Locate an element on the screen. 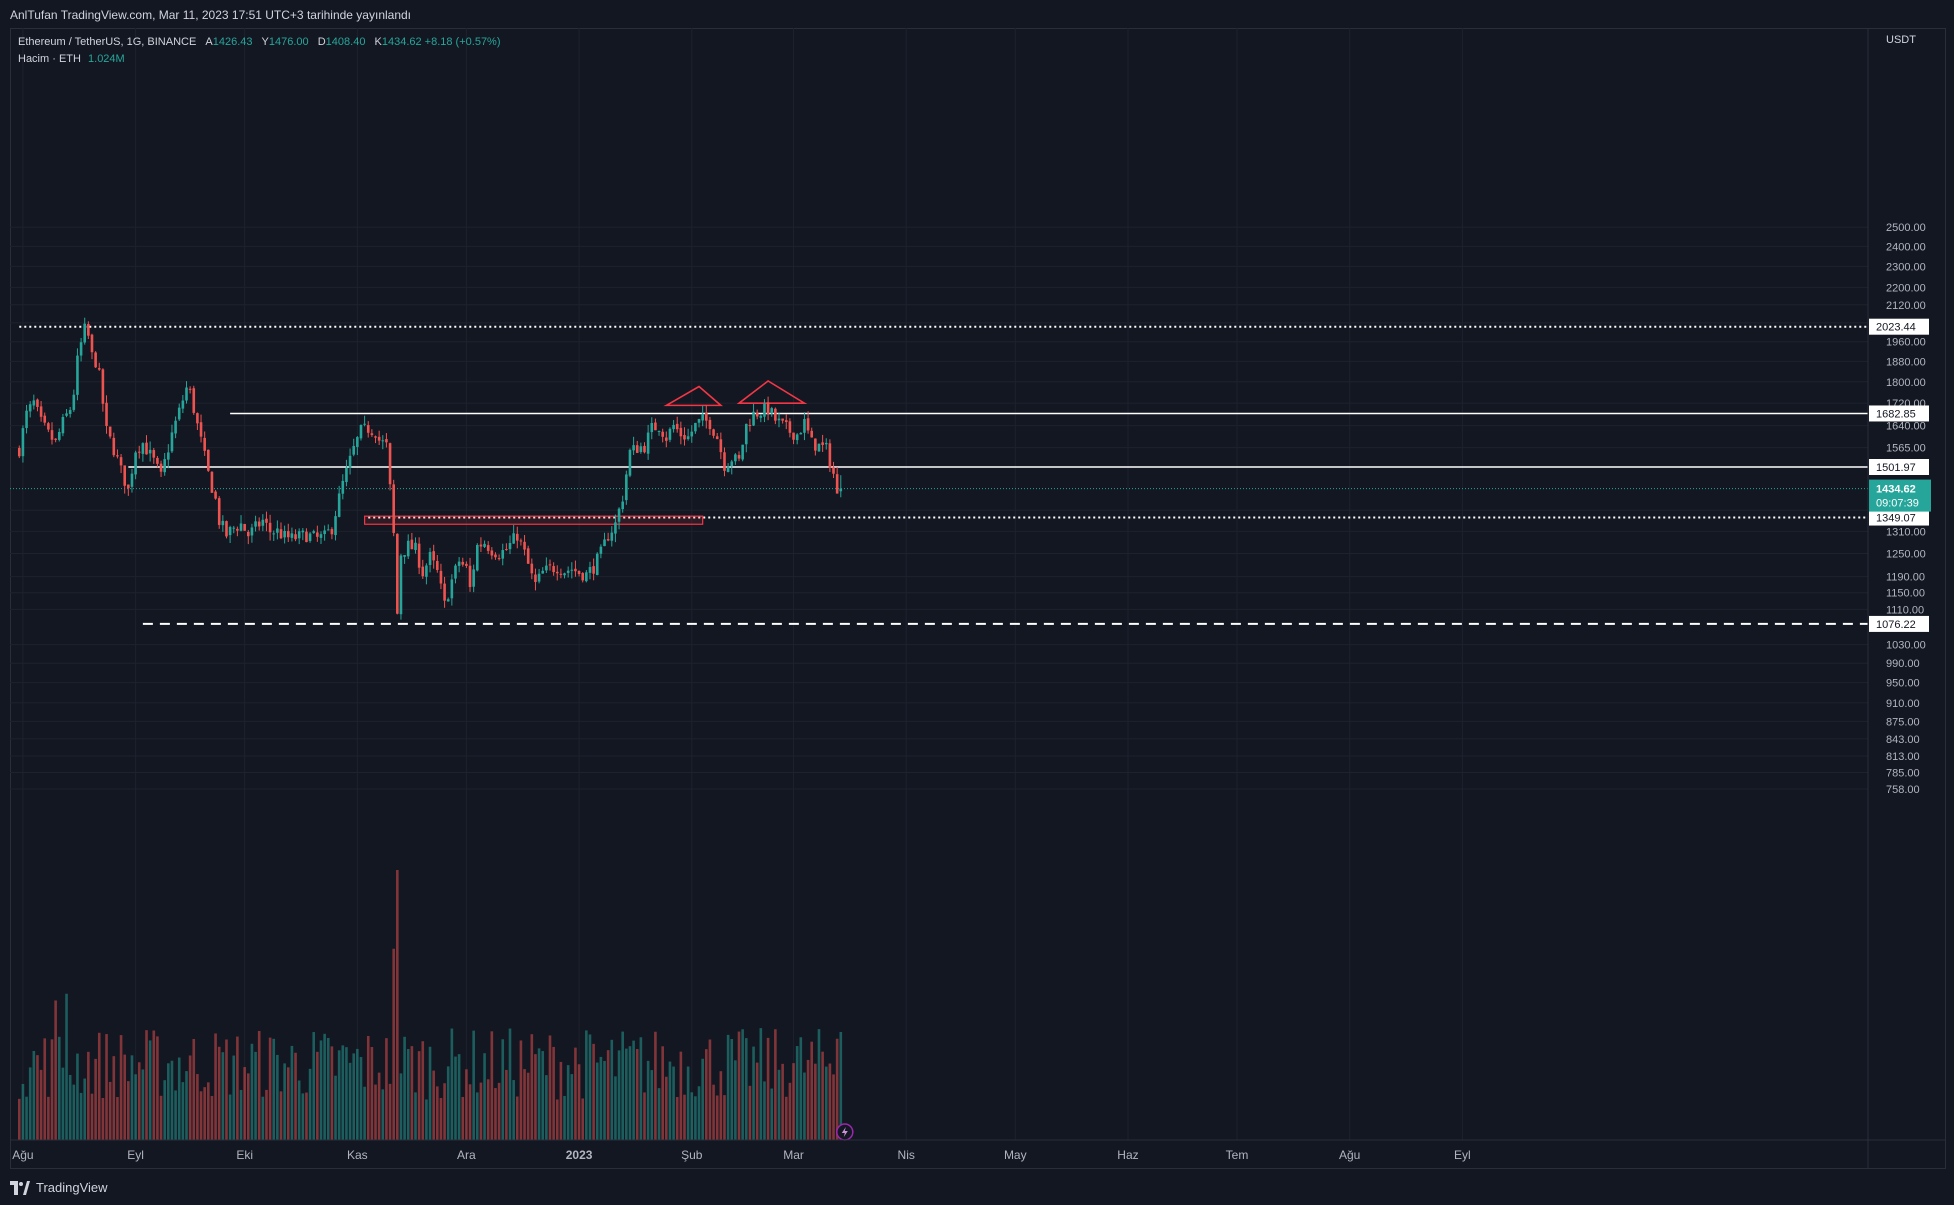  footer-brand: TradingView is located at coordinates (59, 1187).